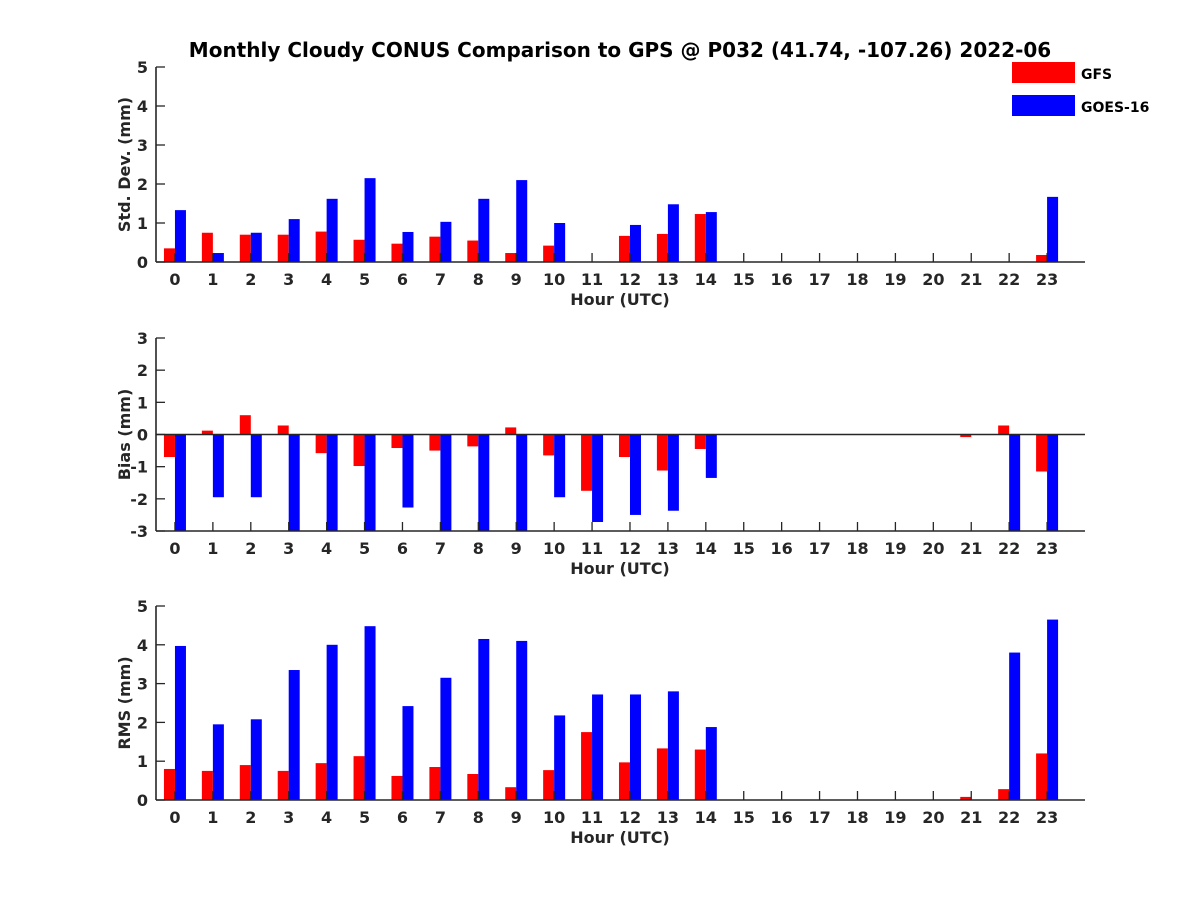 Image resolution: width=1200 pixels, height=900 pixels. I want to click on std-dev-x-tick-label: 22, so click(1009, 279).